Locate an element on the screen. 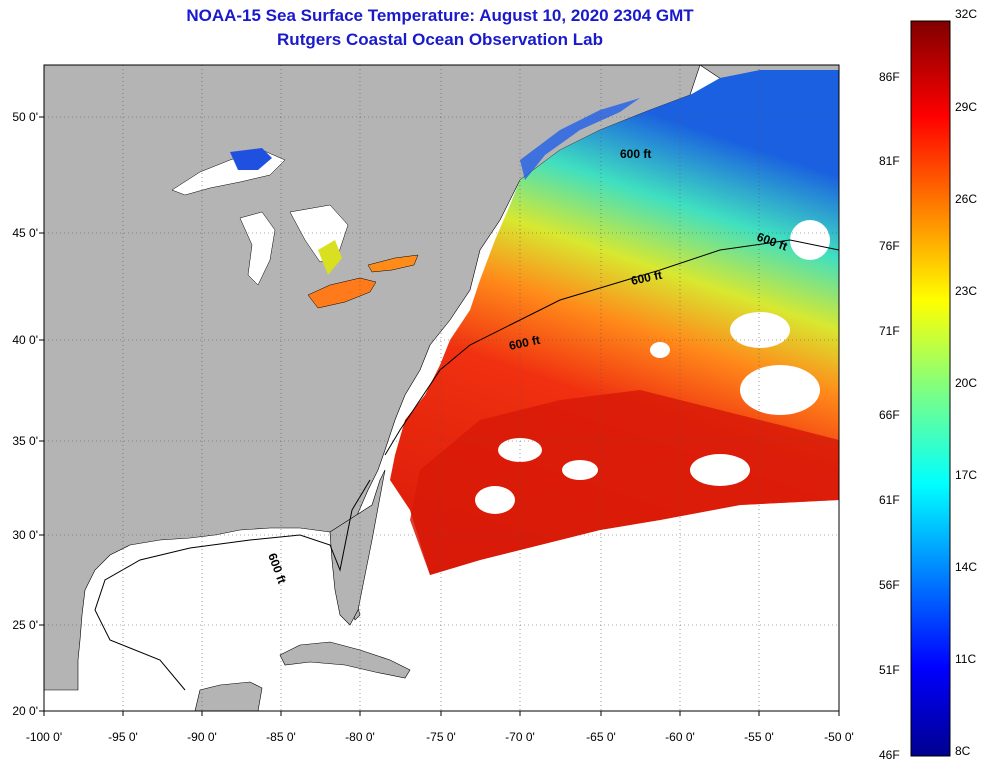 The width and height of the screenshot is (984, 770). lake-erie-sst is located at coordinates (342, 293).